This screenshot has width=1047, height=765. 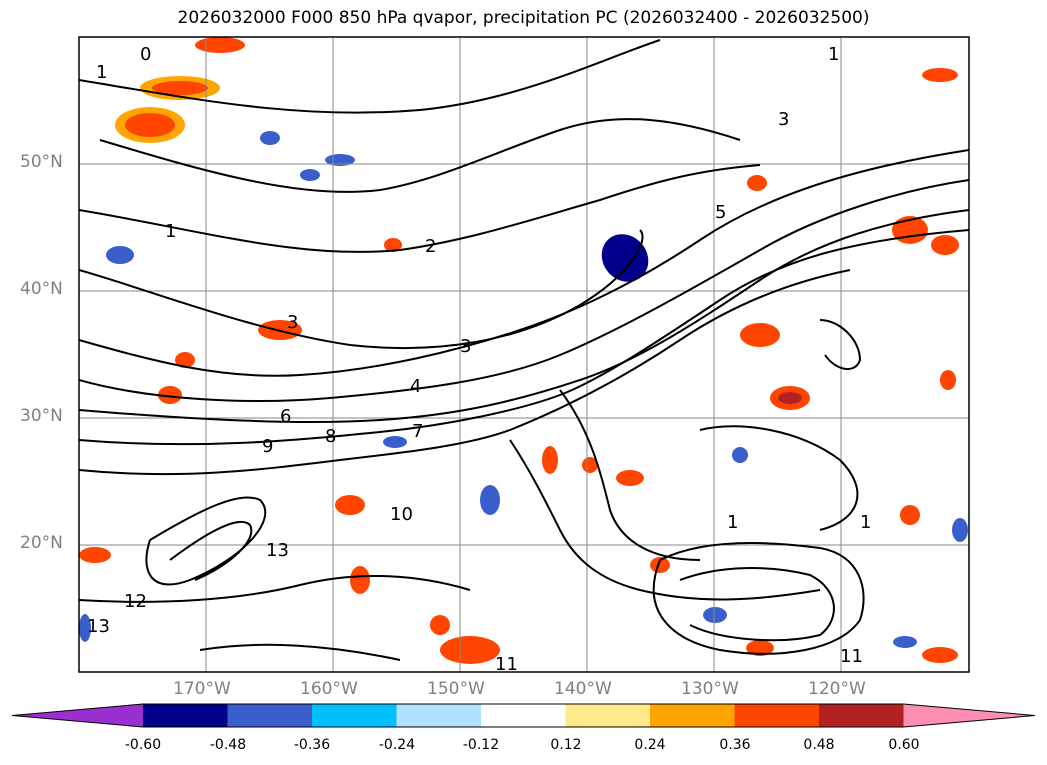 I want to click on contour-label: 12, so click(x=135, y=601).